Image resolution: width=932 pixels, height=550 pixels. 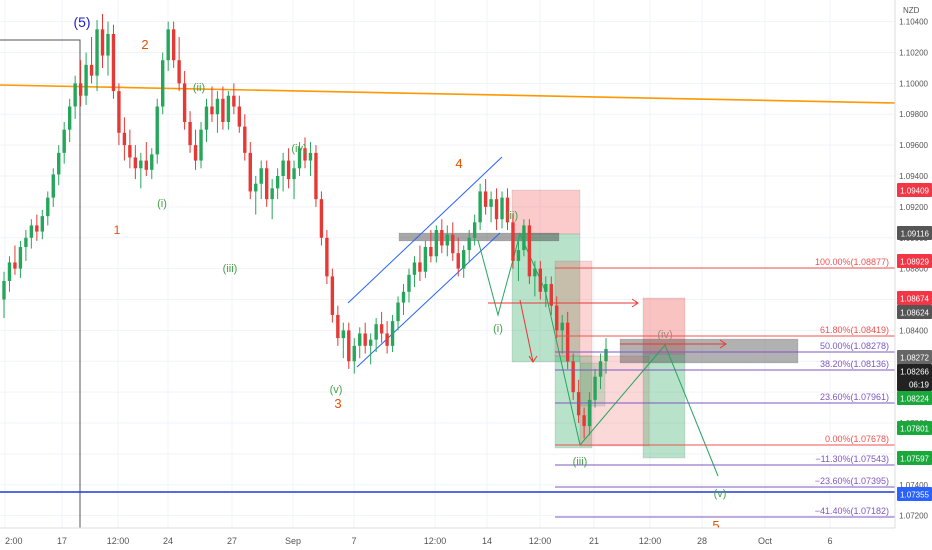 What do you see at coordinates (526, 331) in the screenshot?
I see `target-arrow` at bounding box center [526, 331].